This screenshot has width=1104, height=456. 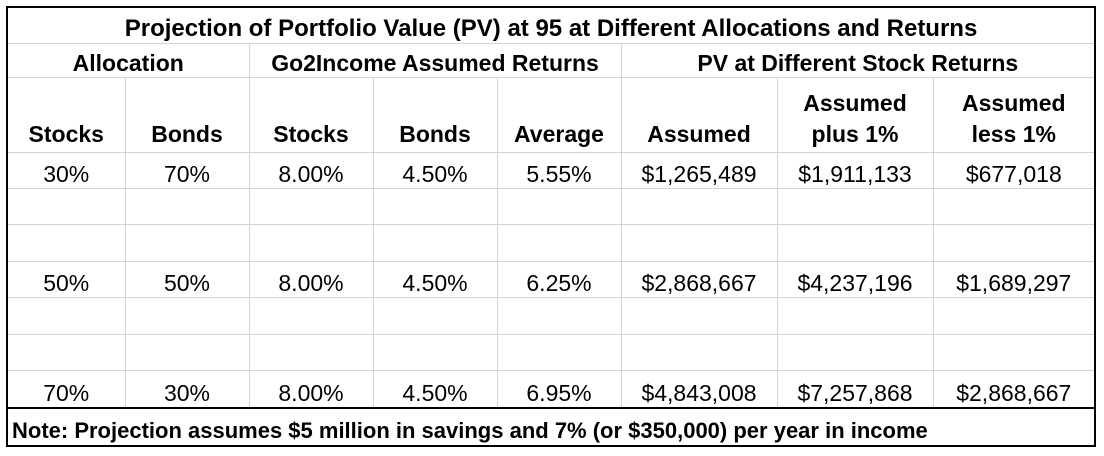 I want to click on cell-stocks: 50%, so click(x=67, y=279).